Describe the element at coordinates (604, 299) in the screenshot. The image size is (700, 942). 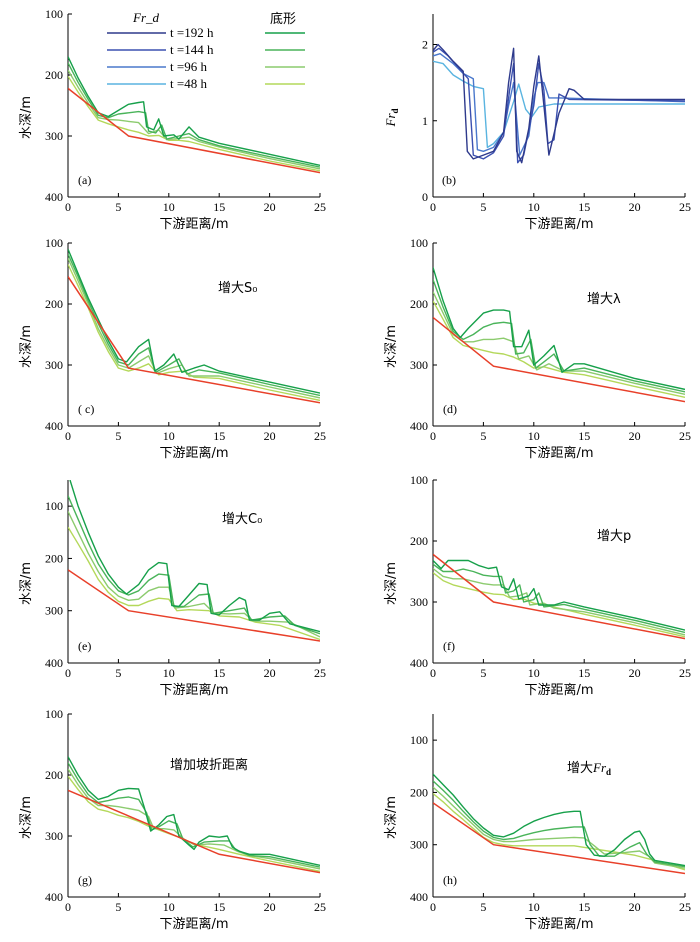
I see `panel-annotation: 增大λ` at that location.